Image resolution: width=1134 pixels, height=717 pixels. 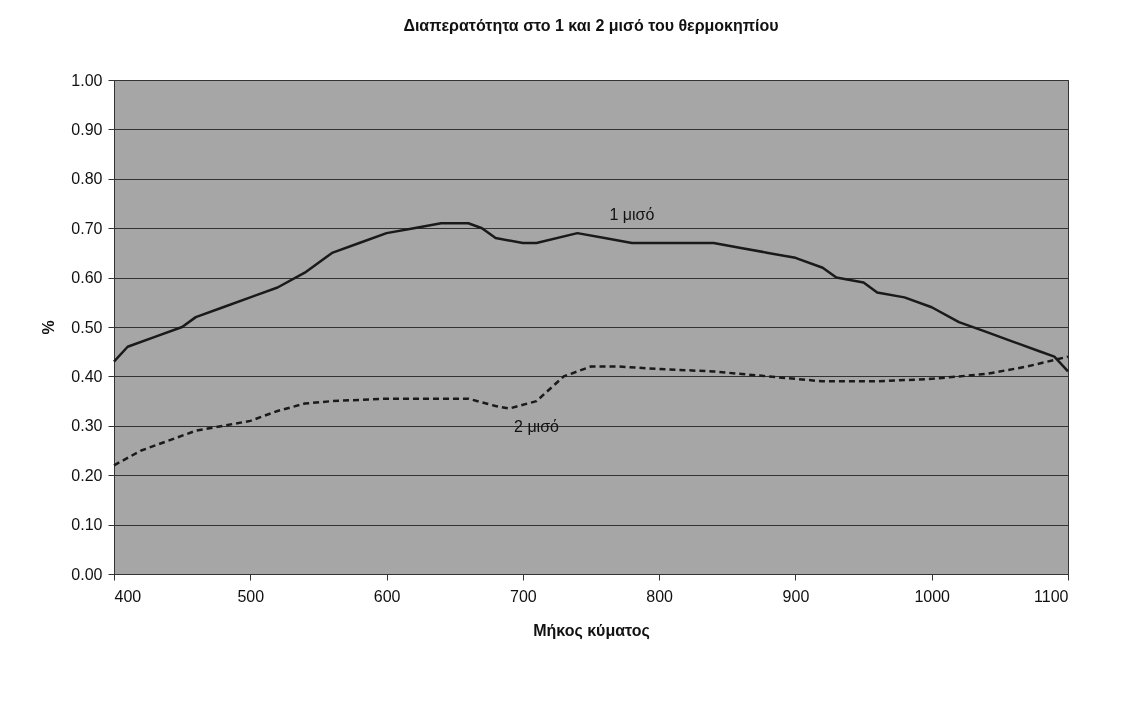 What do you see at coordinates (87, 129) in the screenshot?
I see `y-tick-label: 0.90` at bounding box center [87, 129].